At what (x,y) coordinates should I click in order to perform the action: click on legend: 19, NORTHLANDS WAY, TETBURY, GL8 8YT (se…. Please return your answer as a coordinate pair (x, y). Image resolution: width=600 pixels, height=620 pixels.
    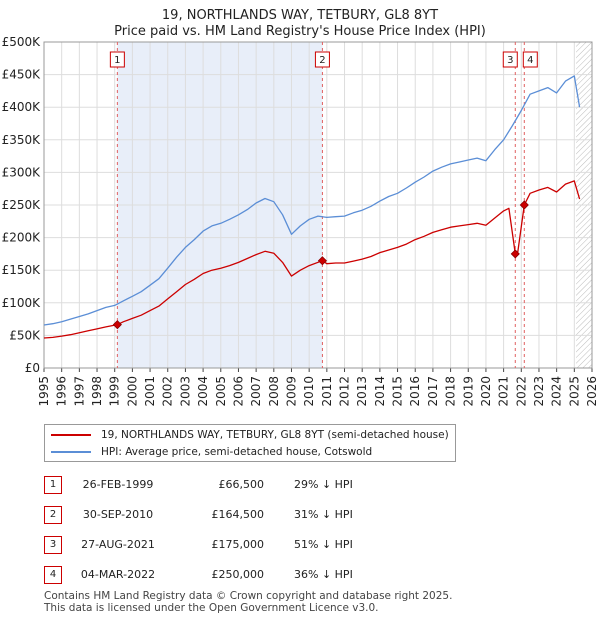
    Looking at the image, I should click on (250, 443).